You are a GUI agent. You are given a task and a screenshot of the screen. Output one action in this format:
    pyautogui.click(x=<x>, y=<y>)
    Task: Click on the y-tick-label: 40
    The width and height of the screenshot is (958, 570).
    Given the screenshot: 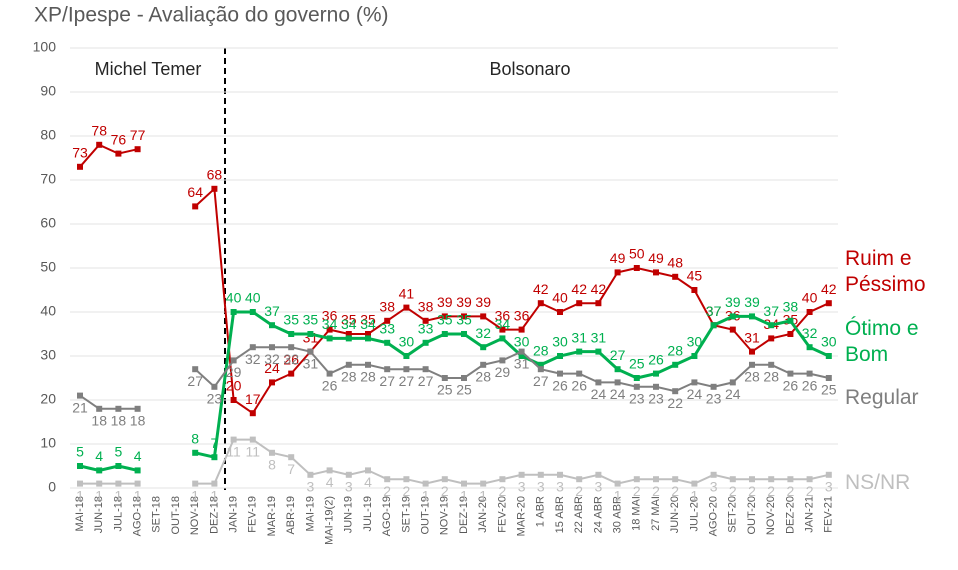 What is the action you would take?
    pyautogui.click(x=48, y=311)
    